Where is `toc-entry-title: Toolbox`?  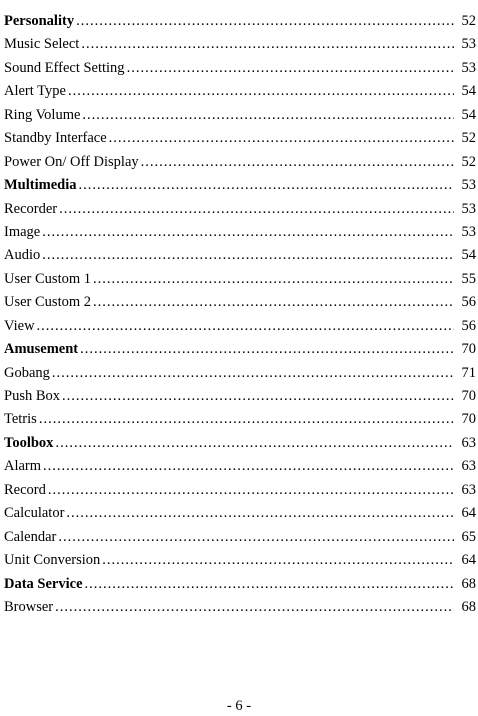
toc-entry-title: Toolbox is located at coordinates (29, 442).